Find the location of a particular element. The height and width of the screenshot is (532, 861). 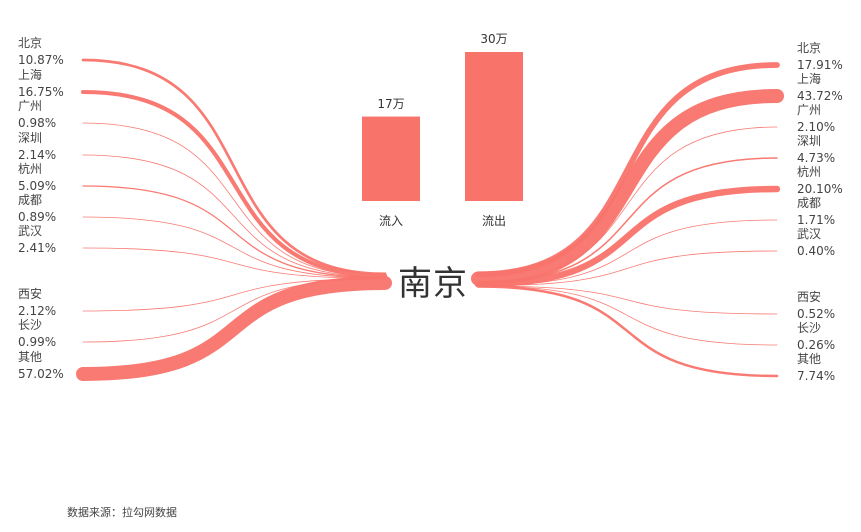

bar-value-label: 30万 is located at coordinates (494, 39).